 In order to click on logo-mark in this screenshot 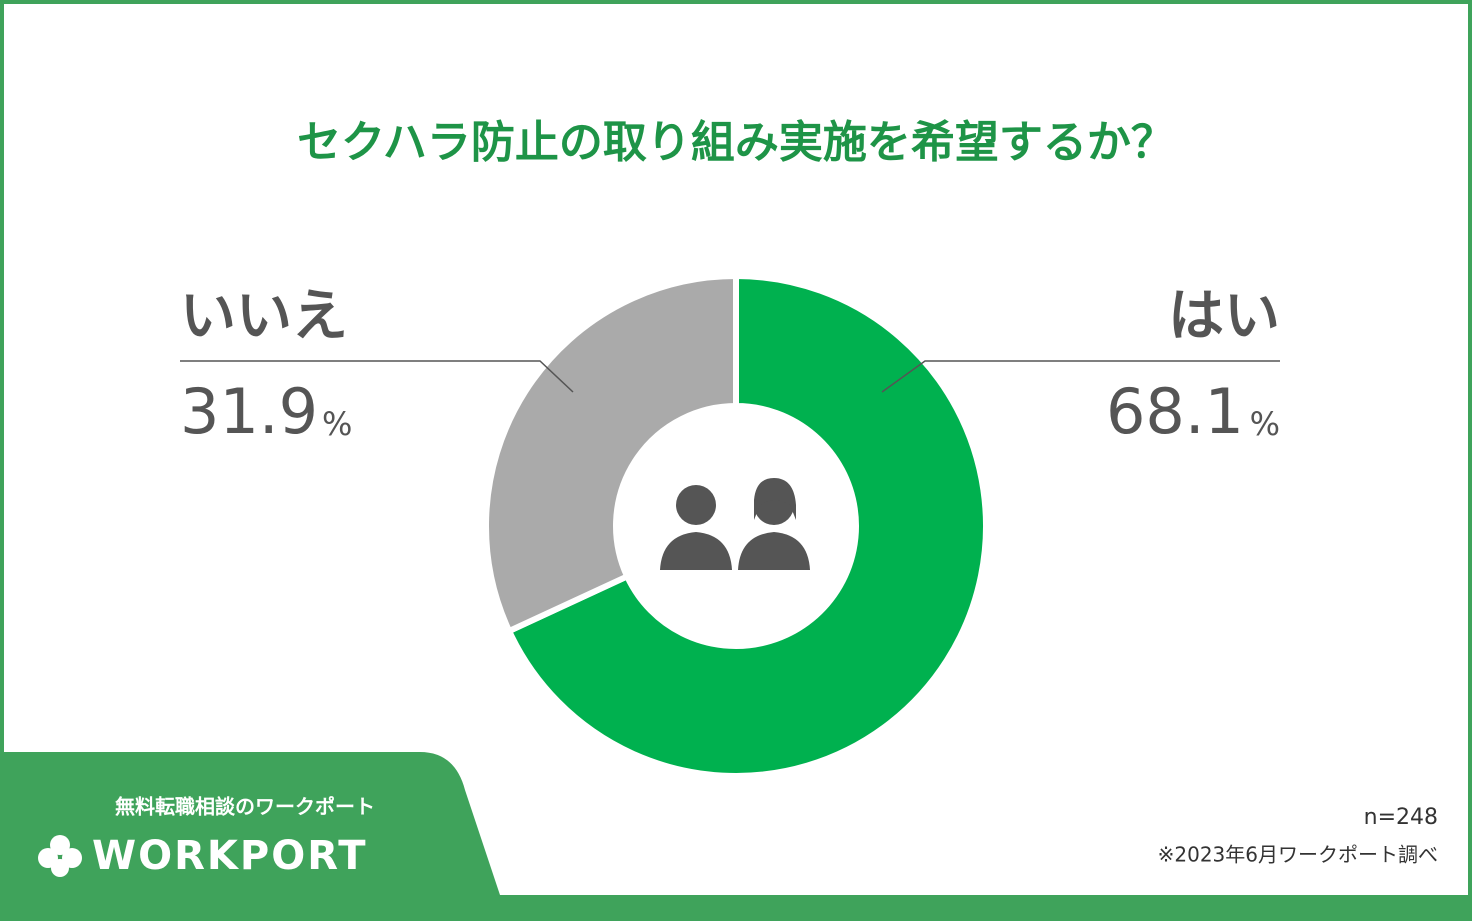, I will do `click(60, 856)`.